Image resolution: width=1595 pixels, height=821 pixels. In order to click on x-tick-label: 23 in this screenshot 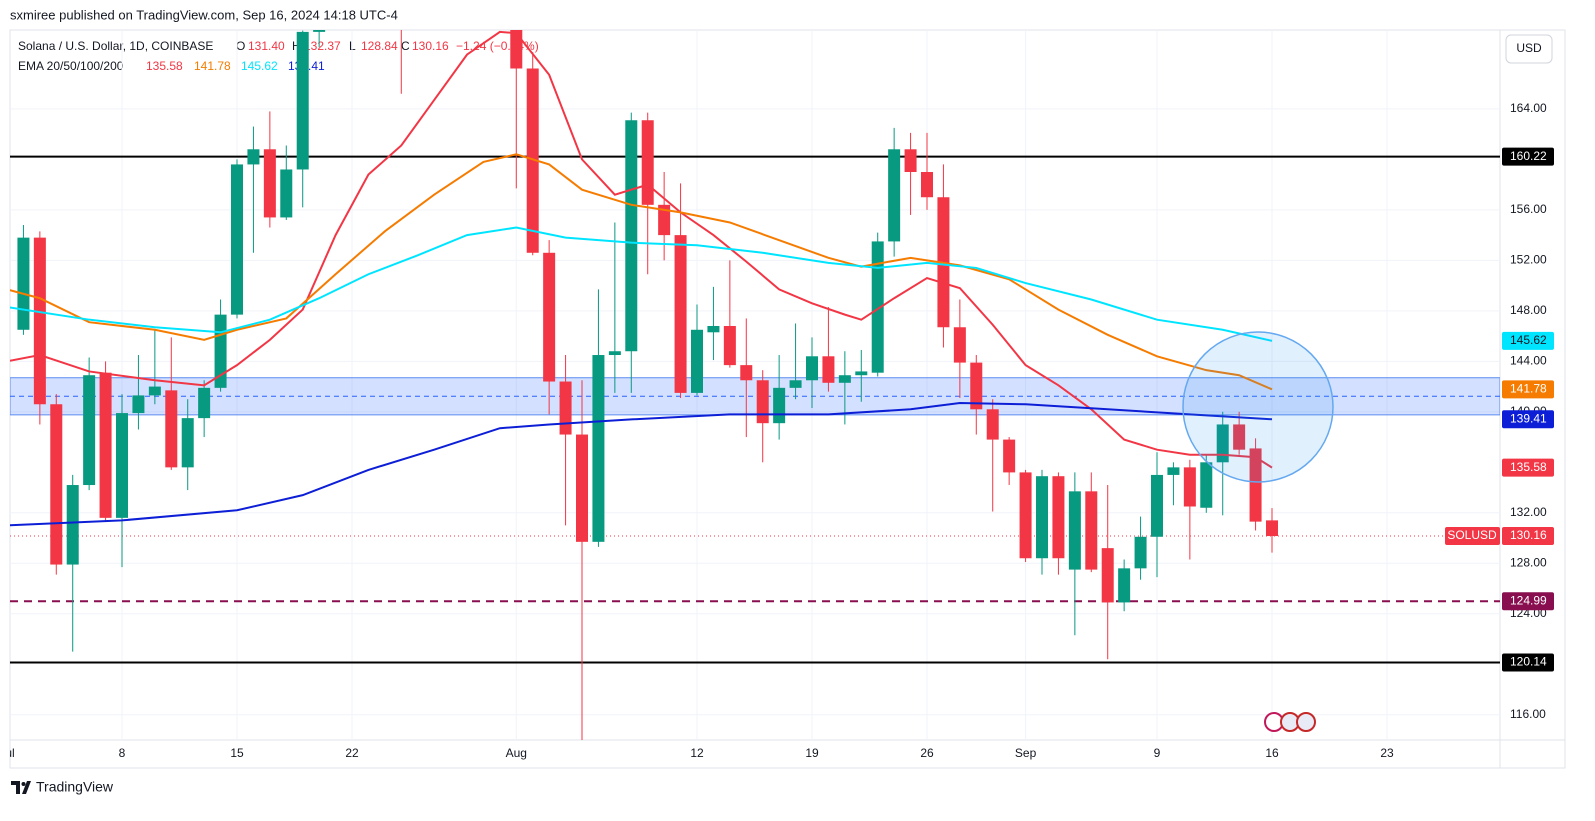, I will do `click(1387, 753)`.